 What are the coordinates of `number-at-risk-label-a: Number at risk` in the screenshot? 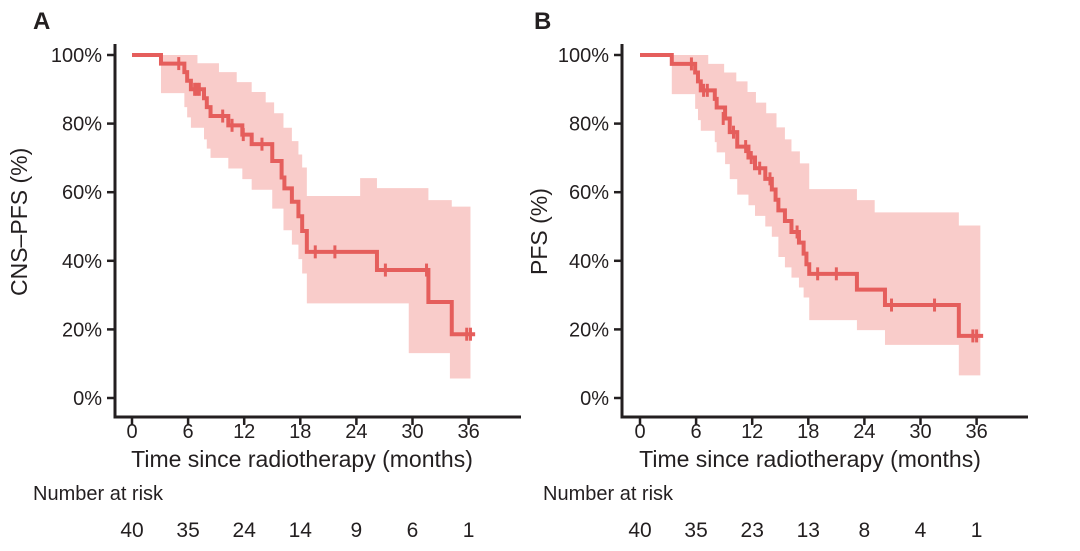 It's located at (98, 494).